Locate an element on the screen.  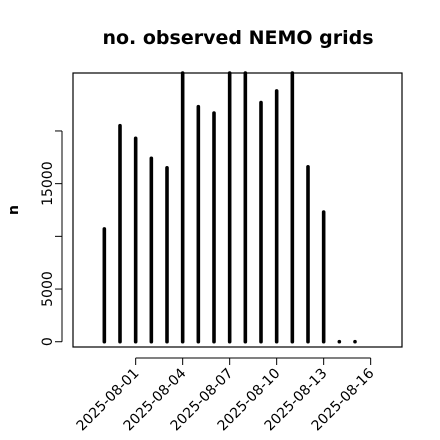
y-tick-label: 0 is located at coordinates (48, 341).